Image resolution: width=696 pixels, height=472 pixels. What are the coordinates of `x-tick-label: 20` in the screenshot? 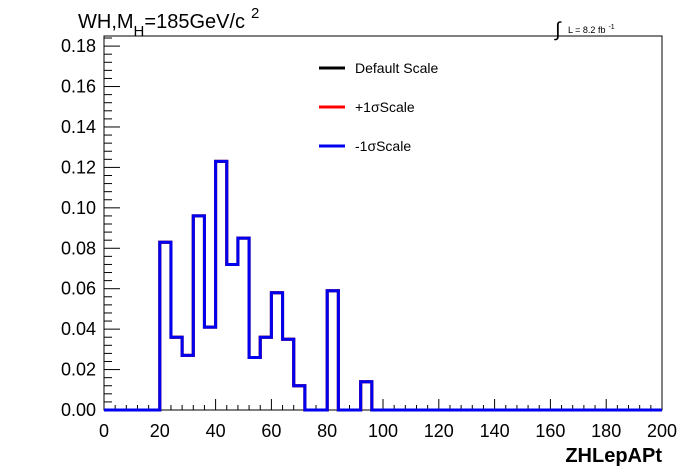 It's located at (160, 431).